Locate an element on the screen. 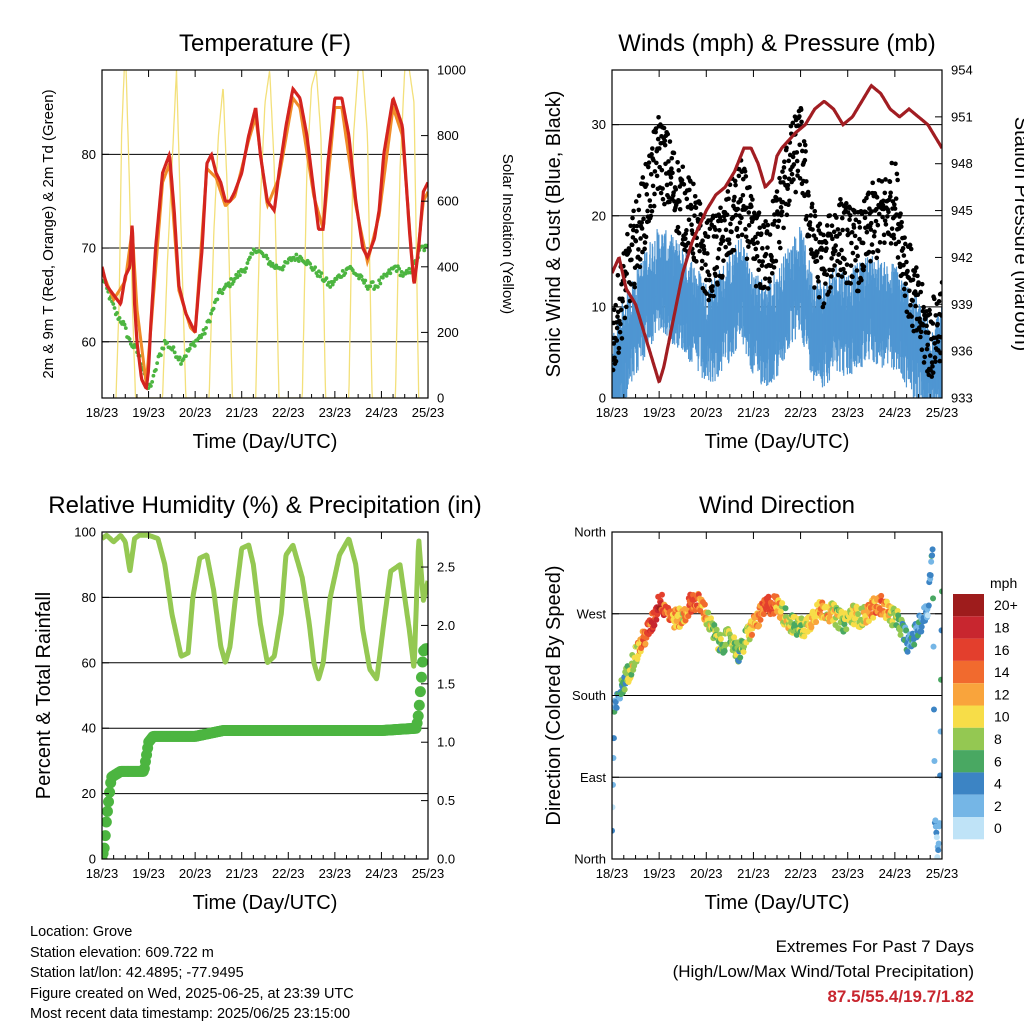 The image size is (1024, 1025). legend-swatch is located at coordinates (968, 672).